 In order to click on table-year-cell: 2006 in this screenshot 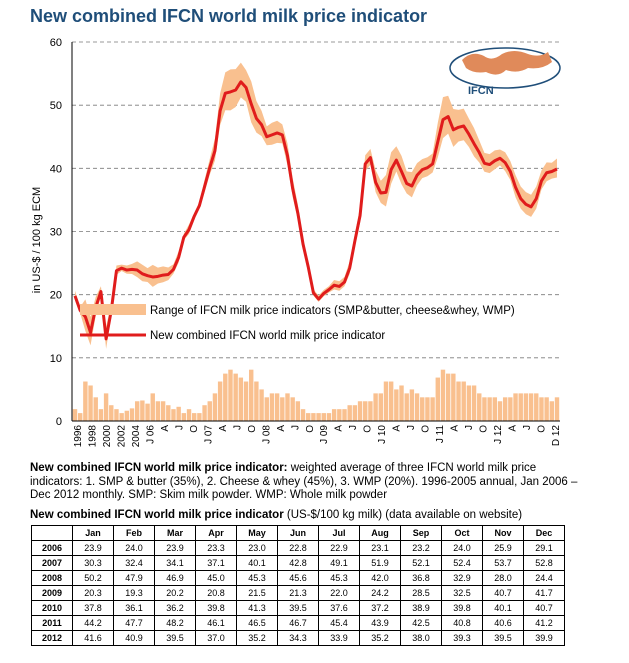, I will do `click(52, 548)`.